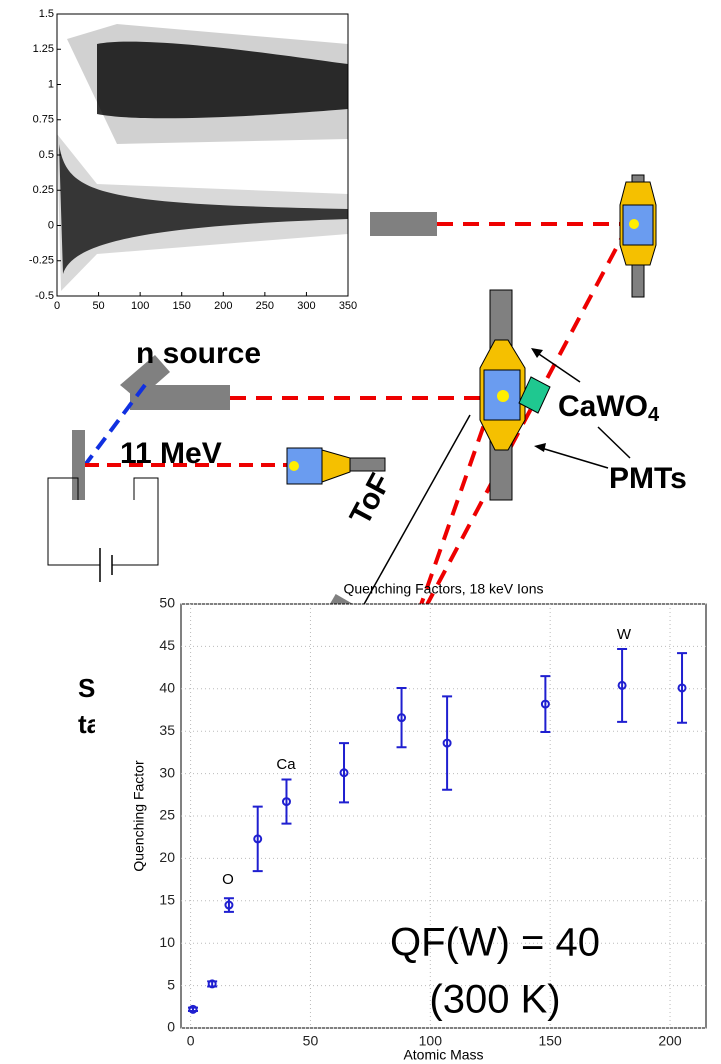 Image resolution: width=721 pixels, height=1064 pixels. What do you see at coordinates (286, 764) in the screenshot?
I see `annotation: Ca` at bounding box center [286, 764].